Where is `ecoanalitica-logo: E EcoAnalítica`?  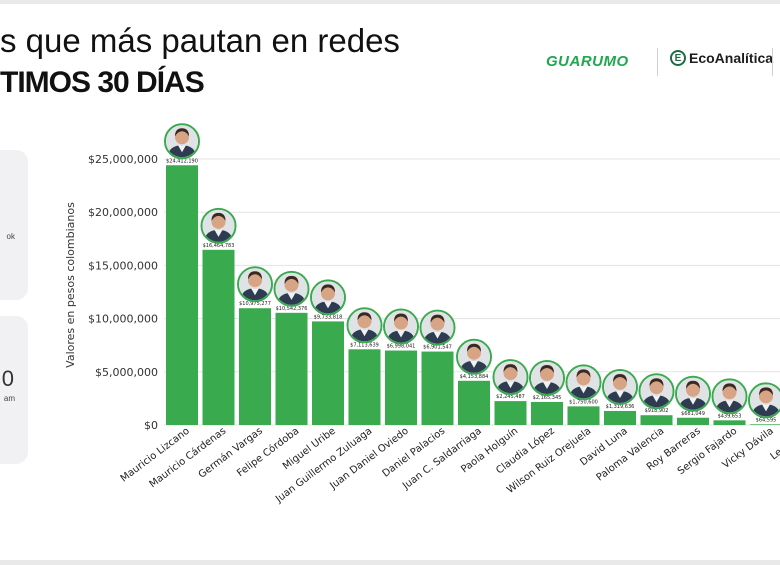
ecoanalitica-logo: E EcoAnalítica is located at coordinates (721, 58).